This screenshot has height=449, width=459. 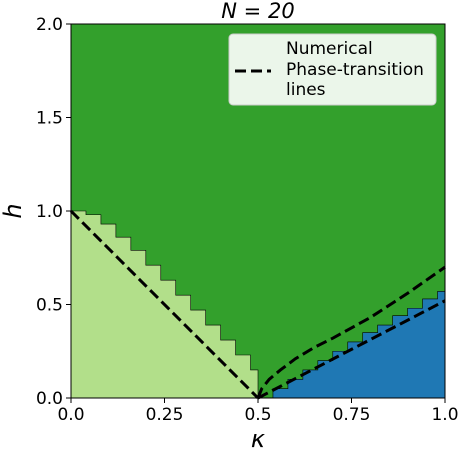 What do you see at coordinates (49, 25) in the screenshot?
I see `y-tick-label: 2.0` at bounding box center [49, 25].